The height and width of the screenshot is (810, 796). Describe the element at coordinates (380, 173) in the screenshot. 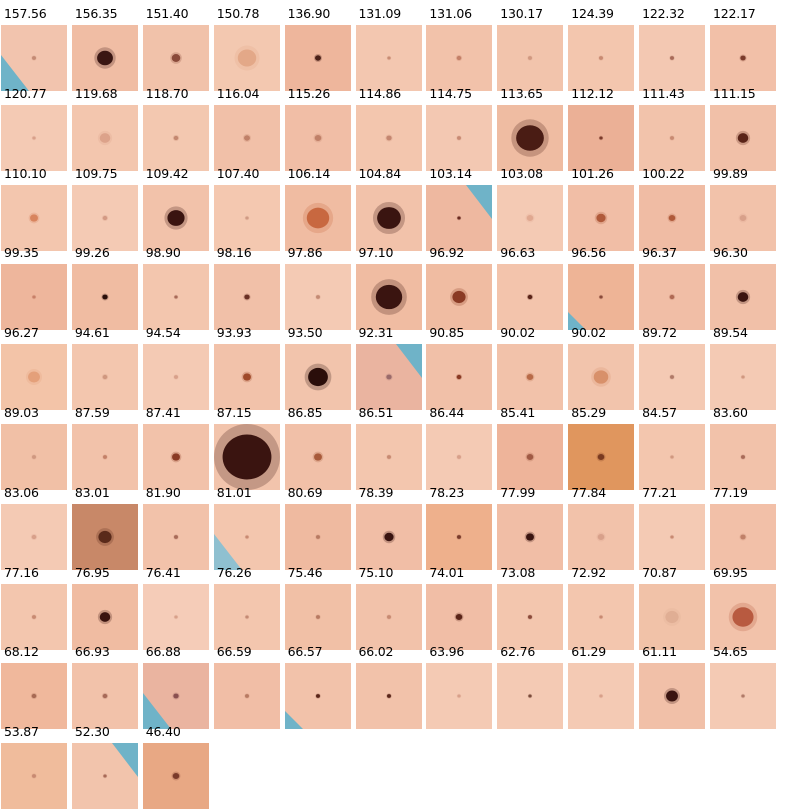

I see `tile-score-label: 104.84` at that location.